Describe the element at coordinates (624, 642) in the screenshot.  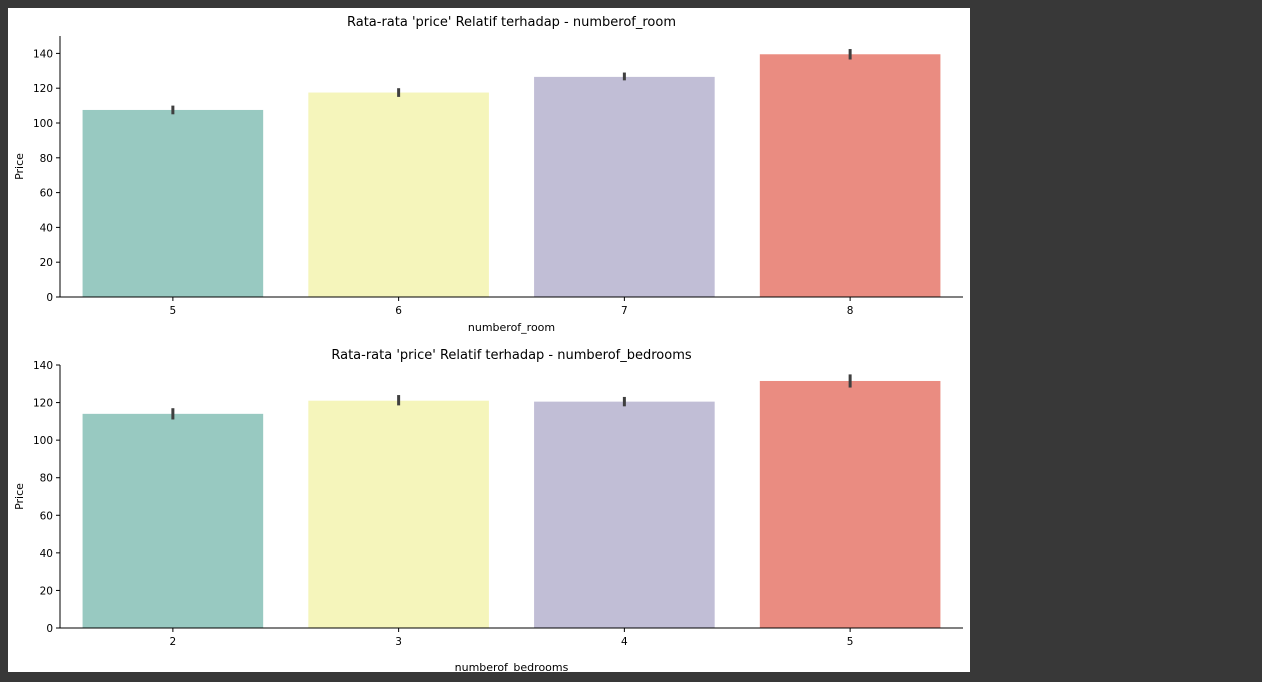
I see `chart-2-x-tick-label-4: 4` at that location.